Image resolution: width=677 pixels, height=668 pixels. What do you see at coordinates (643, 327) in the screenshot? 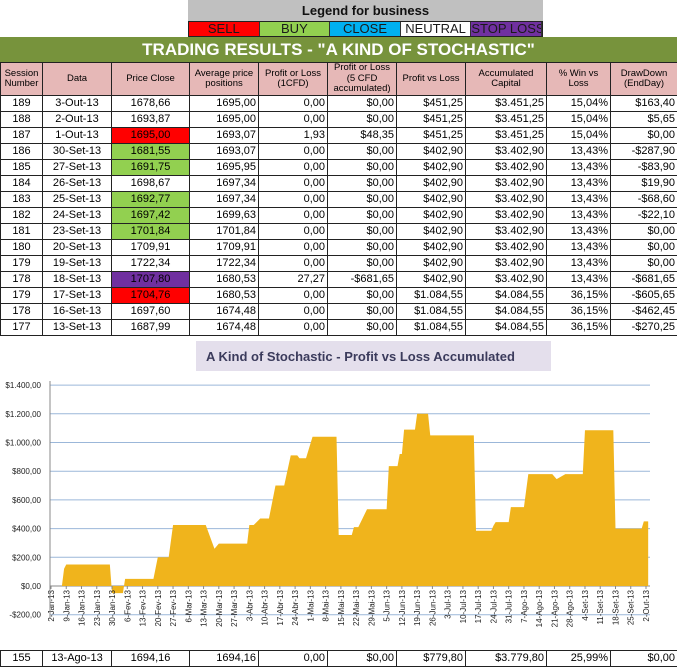
I see `table-cell: -$270,25` at bounding box center [643, 327].